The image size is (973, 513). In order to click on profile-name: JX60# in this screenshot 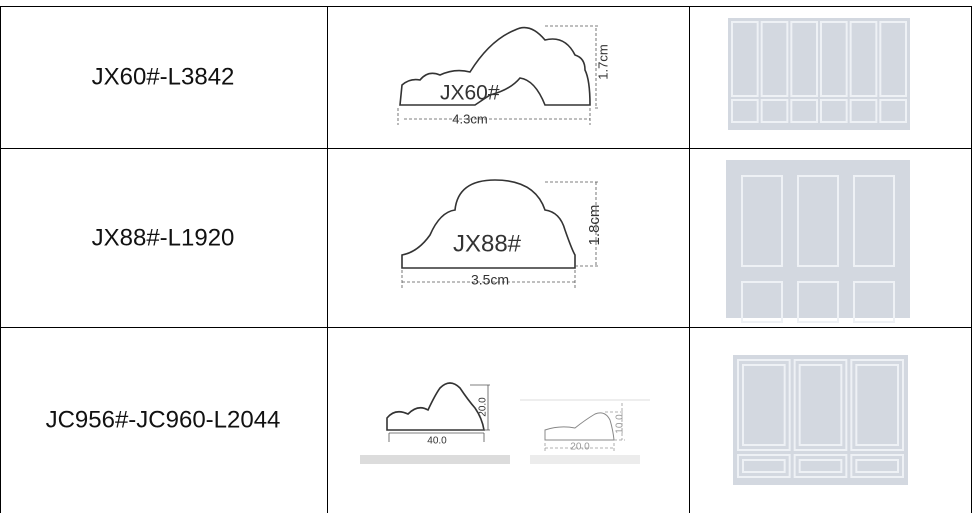, I will do `click(470, 93)`.